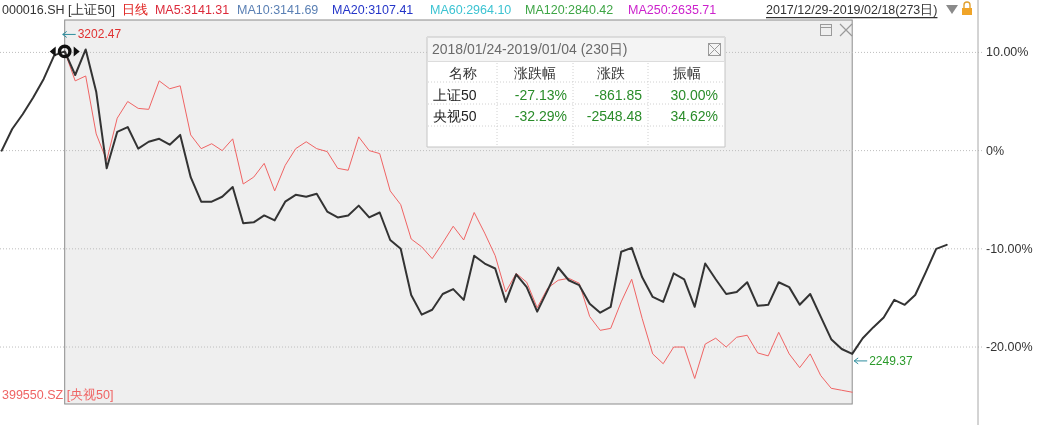 The height and width of the screenshot is (425, 1038). I want to click on cell: -27.13%, so click(540, 95).